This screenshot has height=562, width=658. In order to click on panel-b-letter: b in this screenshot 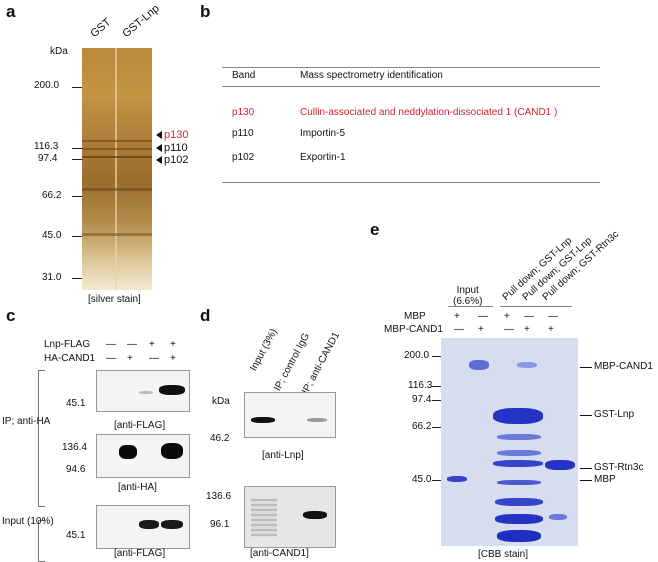, I will do `click(205, 11)`.